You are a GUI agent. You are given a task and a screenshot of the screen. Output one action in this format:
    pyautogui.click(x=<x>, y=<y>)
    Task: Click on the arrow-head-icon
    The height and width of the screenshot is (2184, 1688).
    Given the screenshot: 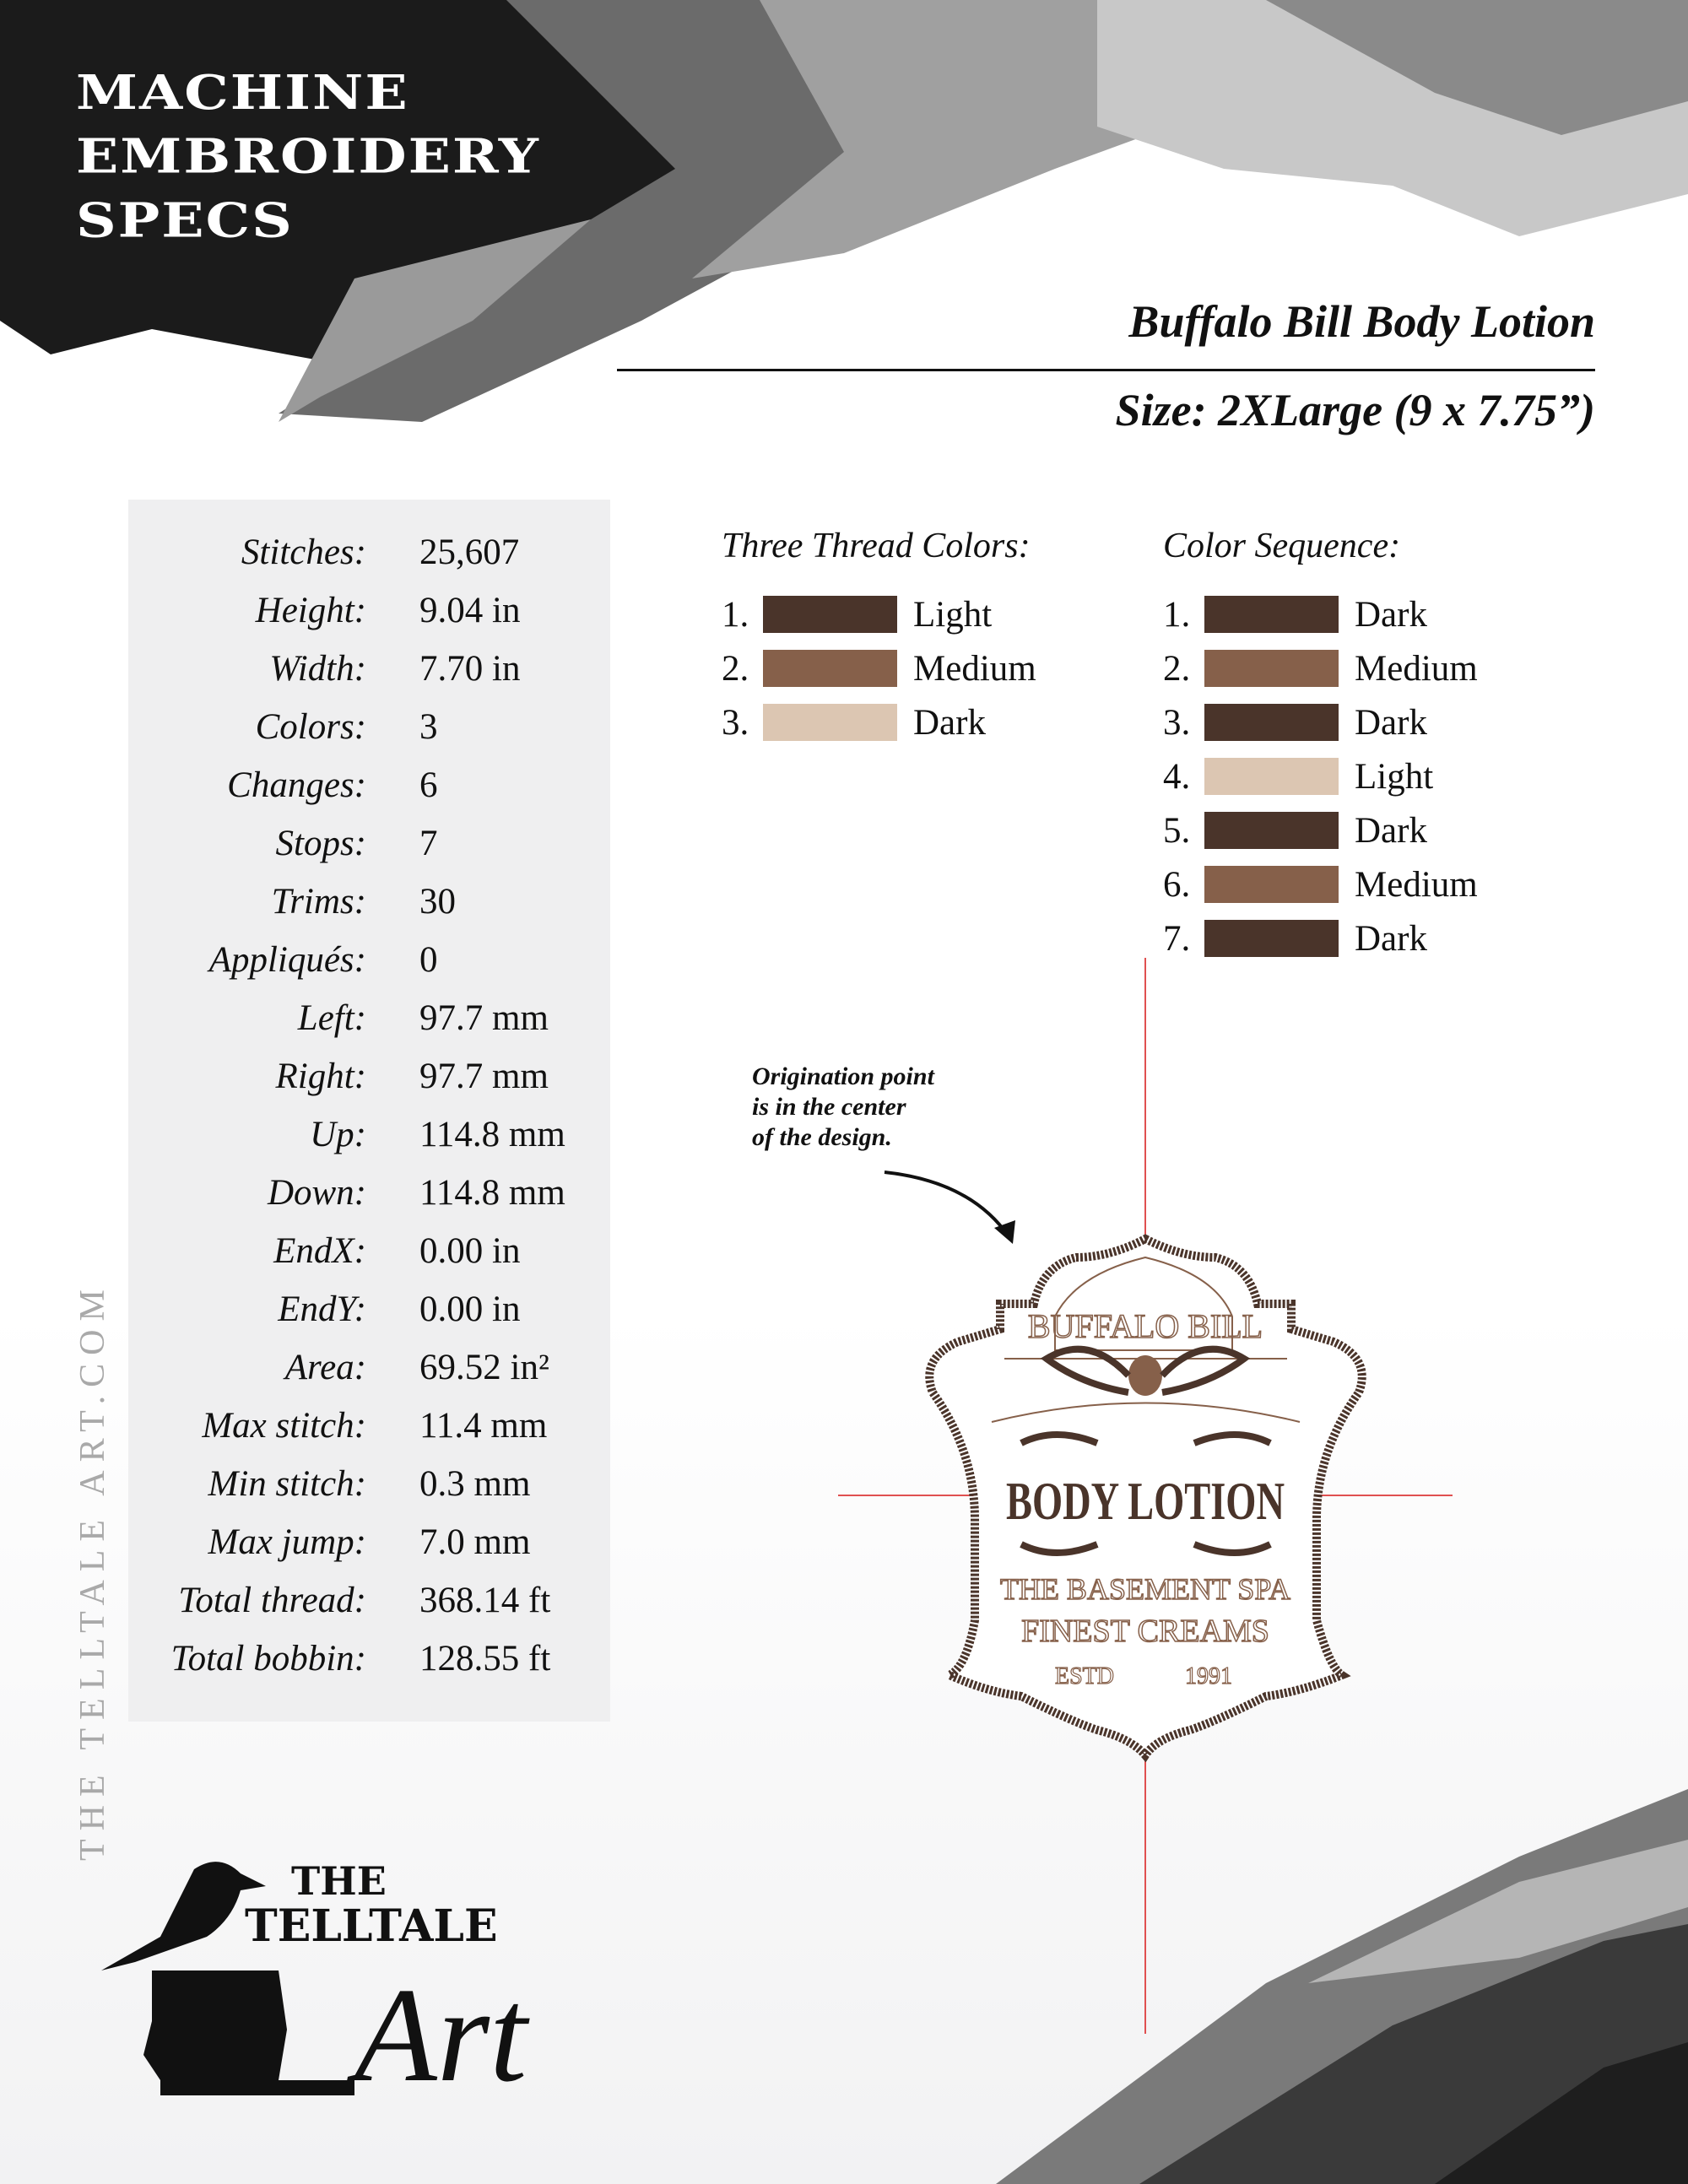 What is the action you would take?
    pyautogui.click(x=1004, y=1232)
    